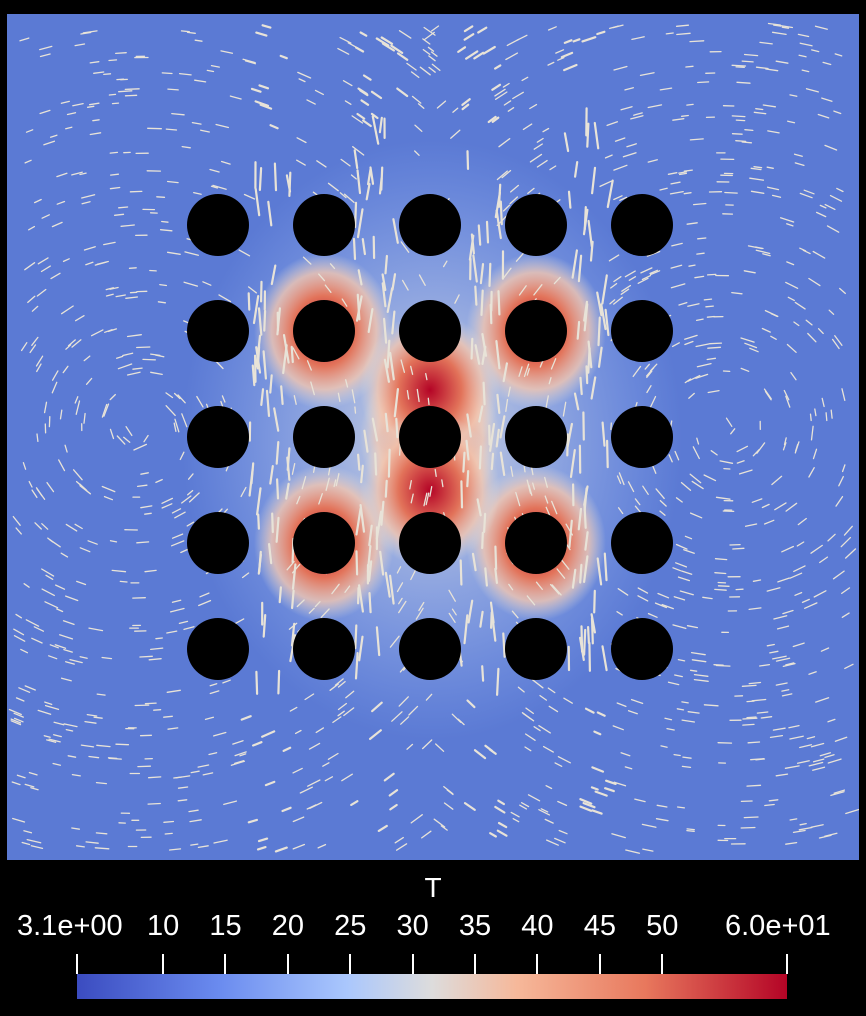 This screenshot has width=866, height=1016. Describe the element at coordinates (537, 964) in the screenshot. I see `colorbar-tick-mark` at that location.